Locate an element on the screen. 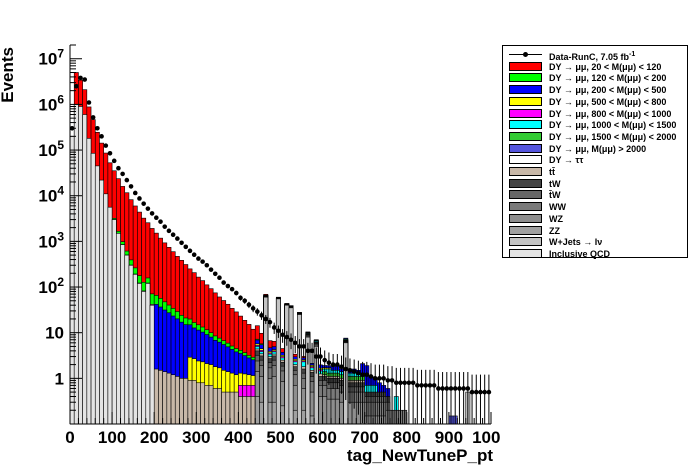  legend-entry-8: DY → μμ, M(μμ) > 2000 is located at coordinates (595, 149).